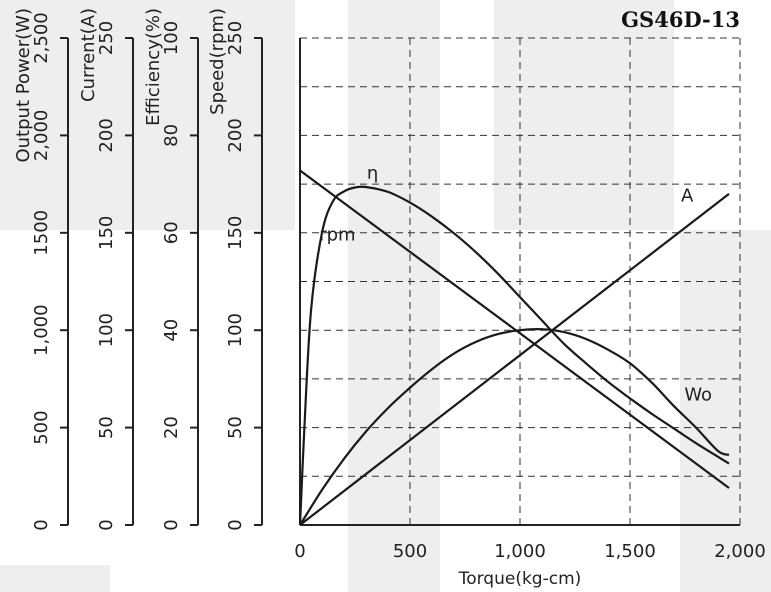 This screenshot has width=771, height=592. I want to click on y-axis-title: Current(A), so click(88, 55).